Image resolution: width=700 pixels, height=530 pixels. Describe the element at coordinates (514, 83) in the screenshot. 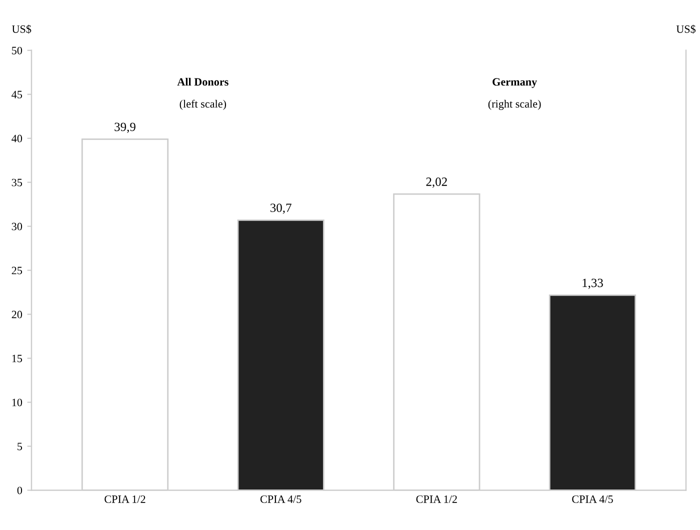

I see `annotation: Germany` at that location.